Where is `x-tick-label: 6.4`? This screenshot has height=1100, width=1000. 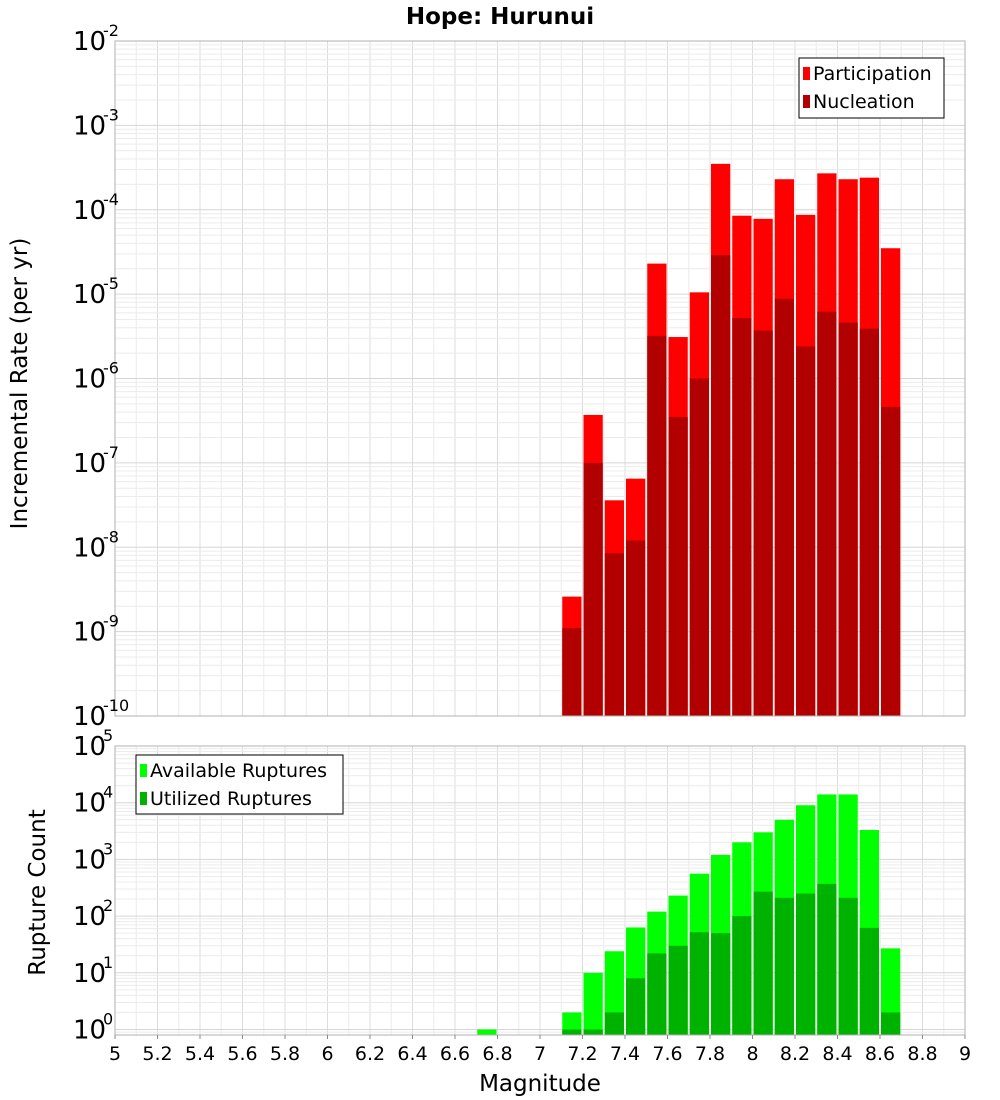 x-tick-label: 6.4 is located at coordinates (412, 1054).